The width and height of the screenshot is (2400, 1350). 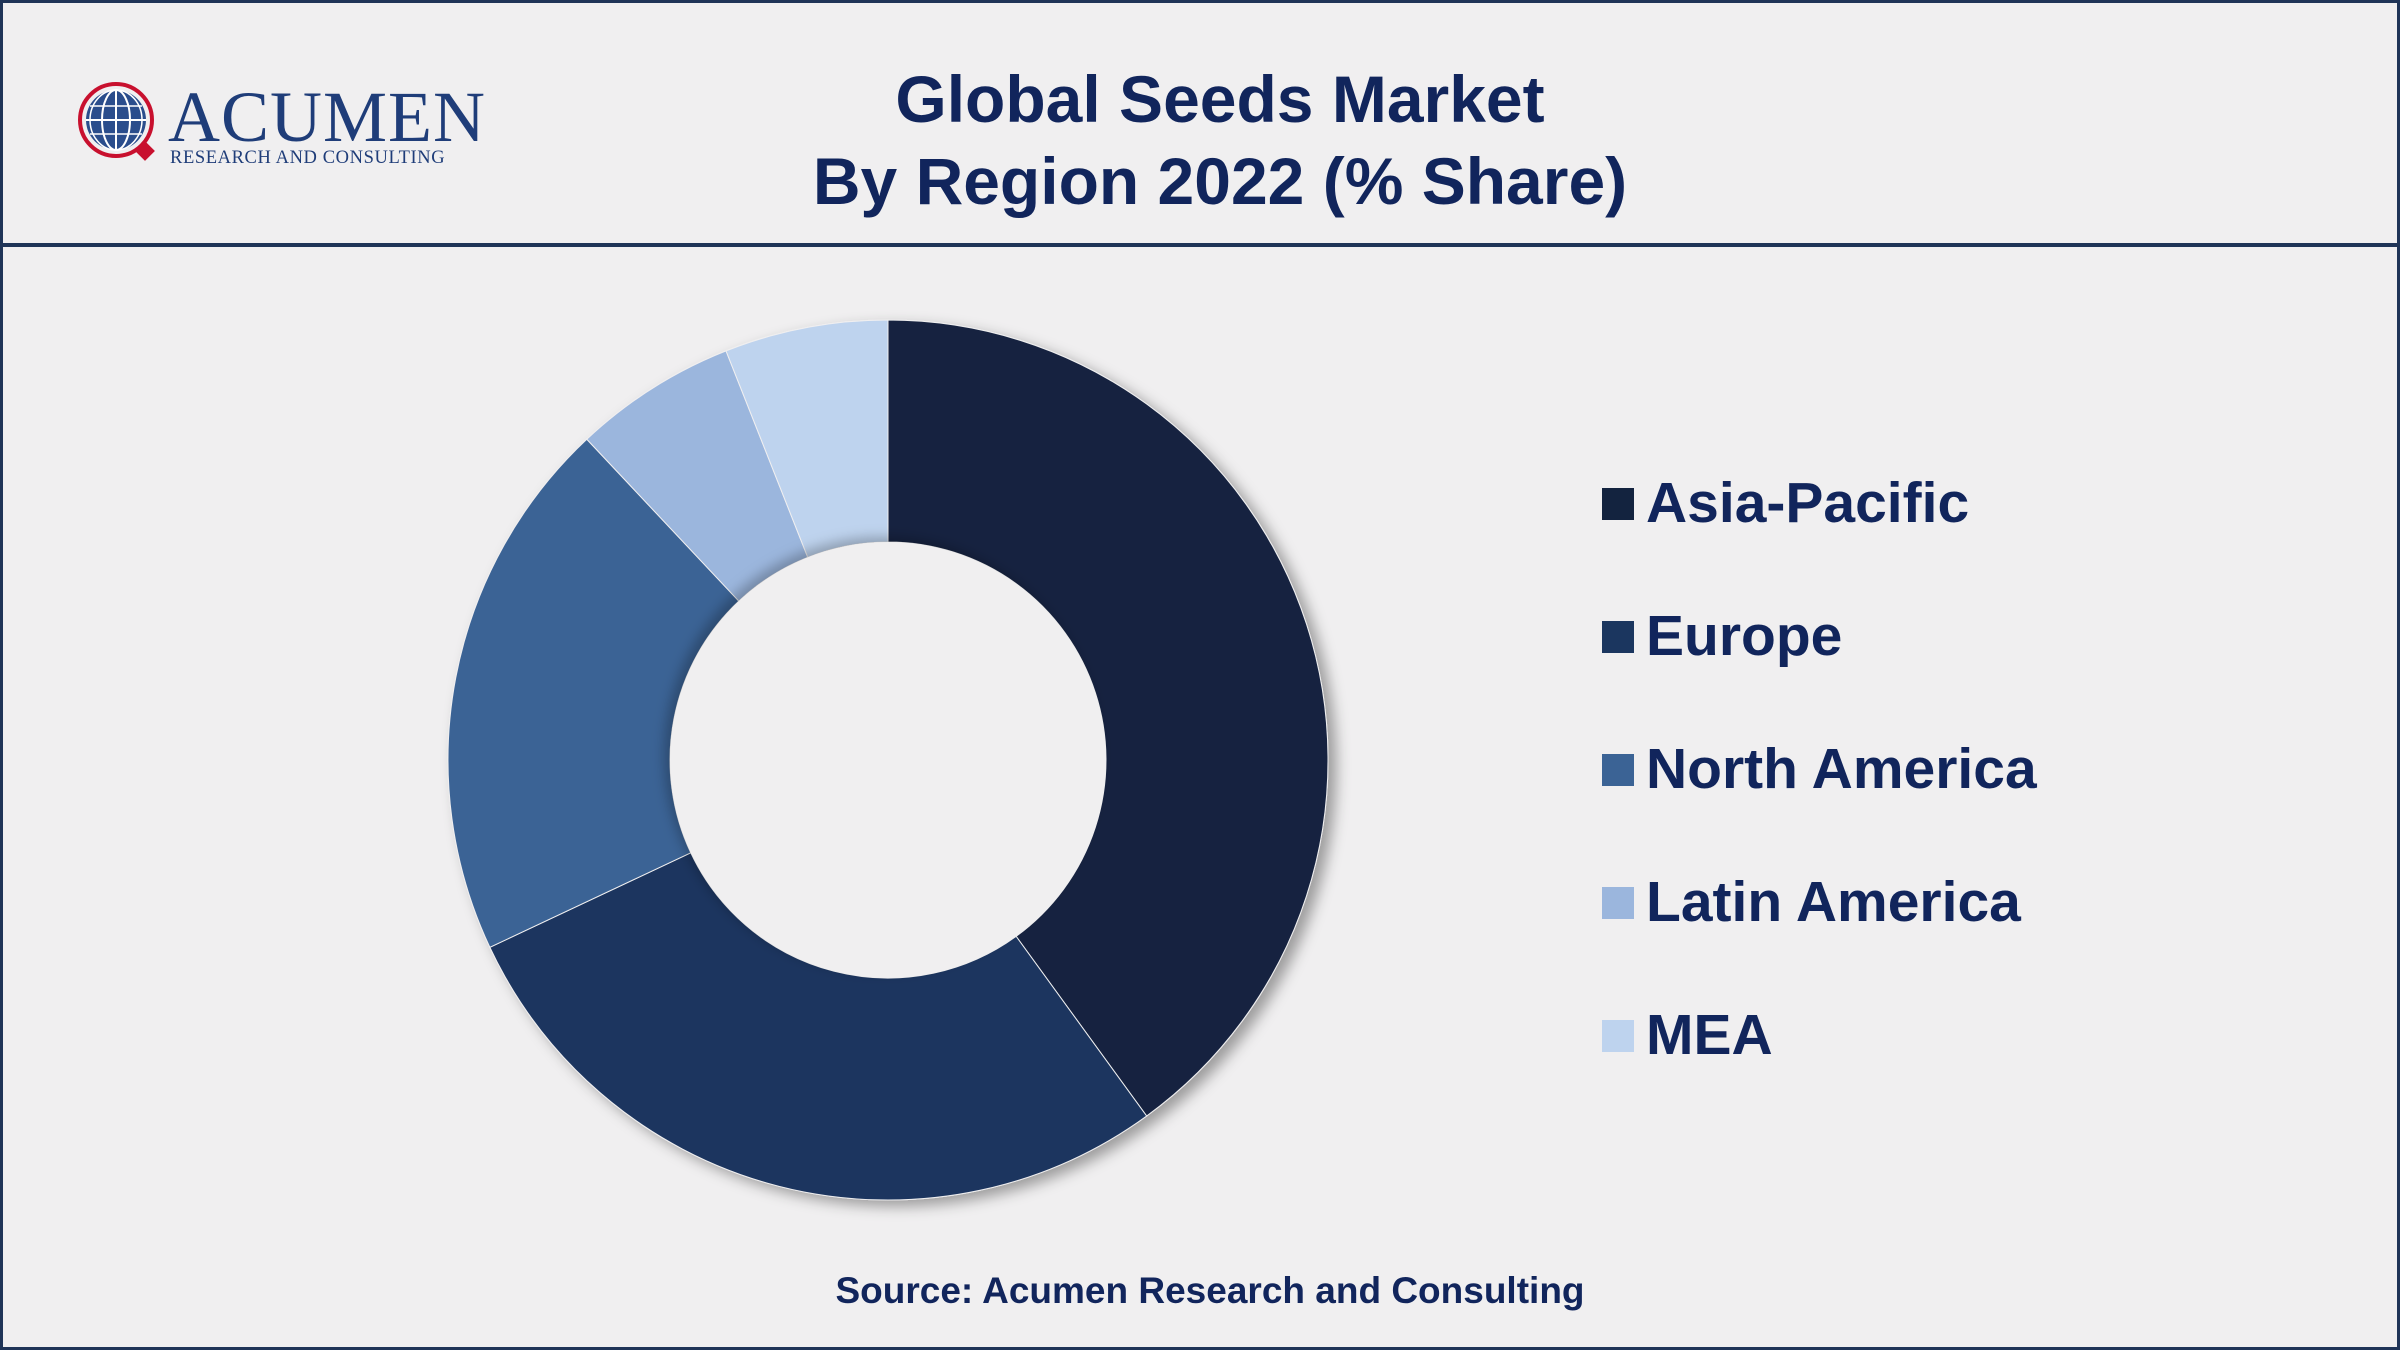 I want to click on legend-label: Asia-Pacific, so click(x=1808, y=503).